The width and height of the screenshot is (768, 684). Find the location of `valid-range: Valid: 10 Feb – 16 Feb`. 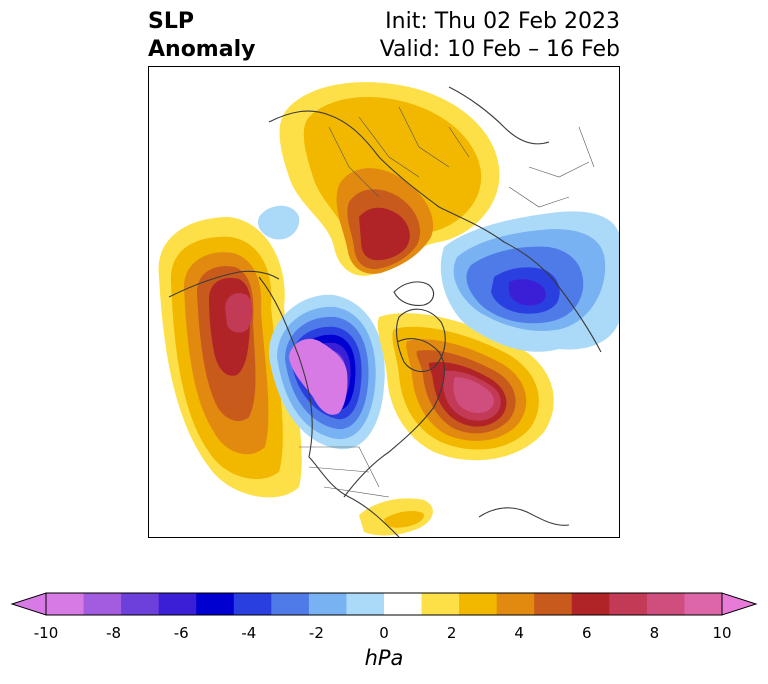

valid-range: Valid: 10 Feb – 16 Feb is located at coordinates (499, 49).